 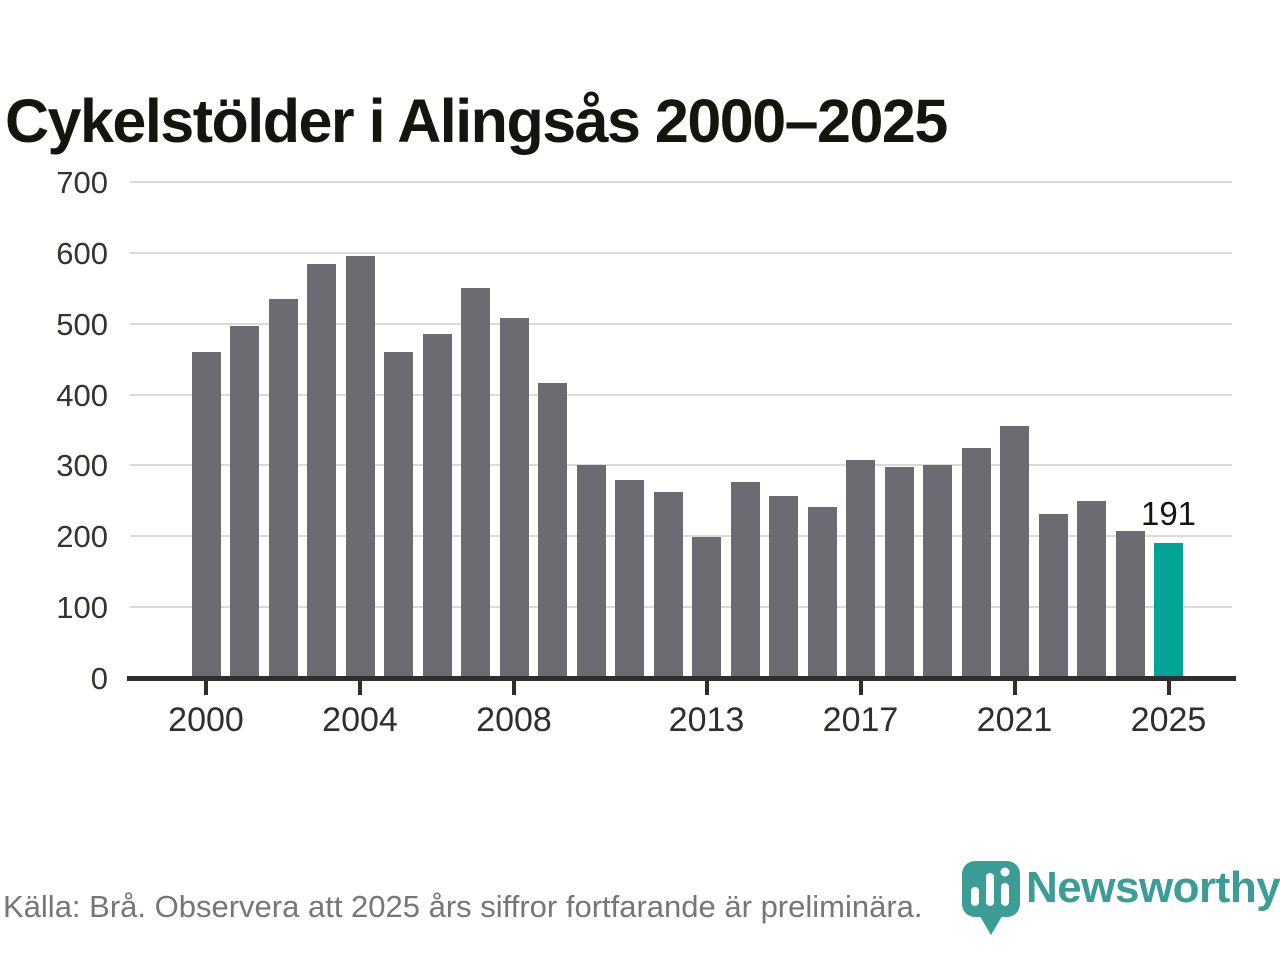 I want to click on y-tick-label-0: 0, so click(x=99, y=678).